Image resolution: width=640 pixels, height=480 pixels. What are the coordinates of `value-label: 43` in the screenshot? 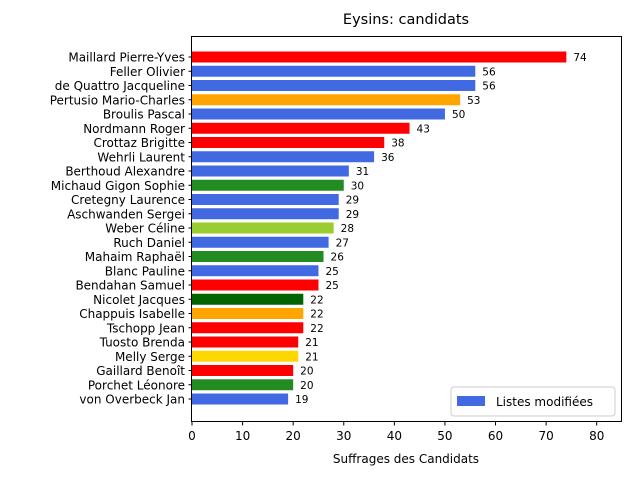 It's located at (423, 129).